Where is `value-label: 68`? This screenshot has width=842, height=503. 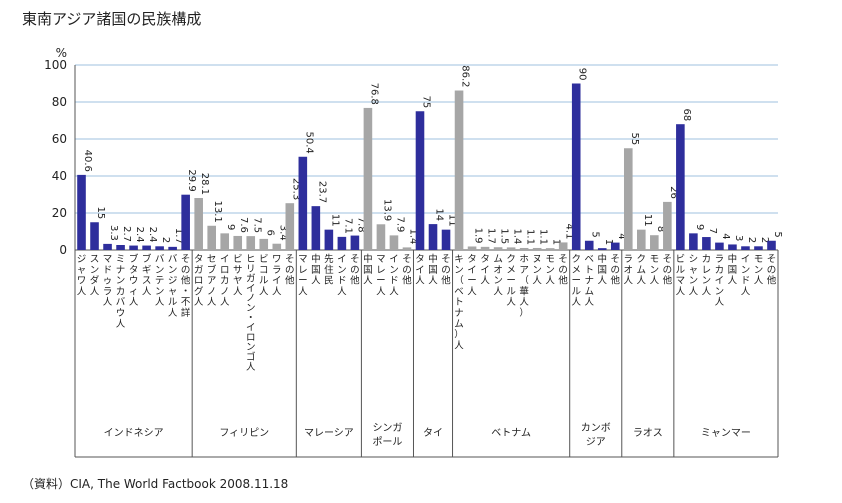 value-label: 68 is located at coordinates (686, 114).